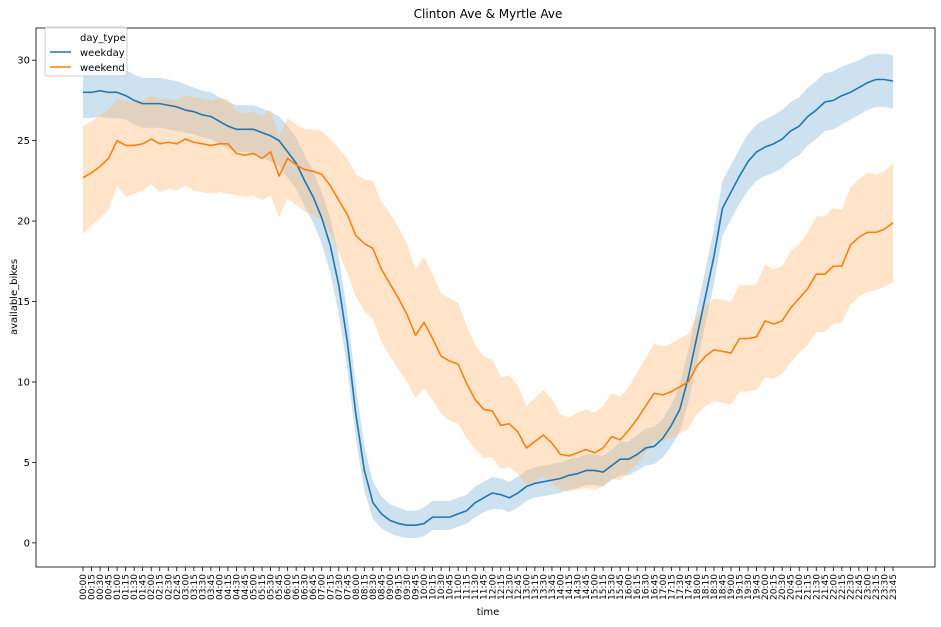 Image resolution: width=941 pixels, height=627 pixels. I want to click on y-tick-label: 0, so click(27, 543).